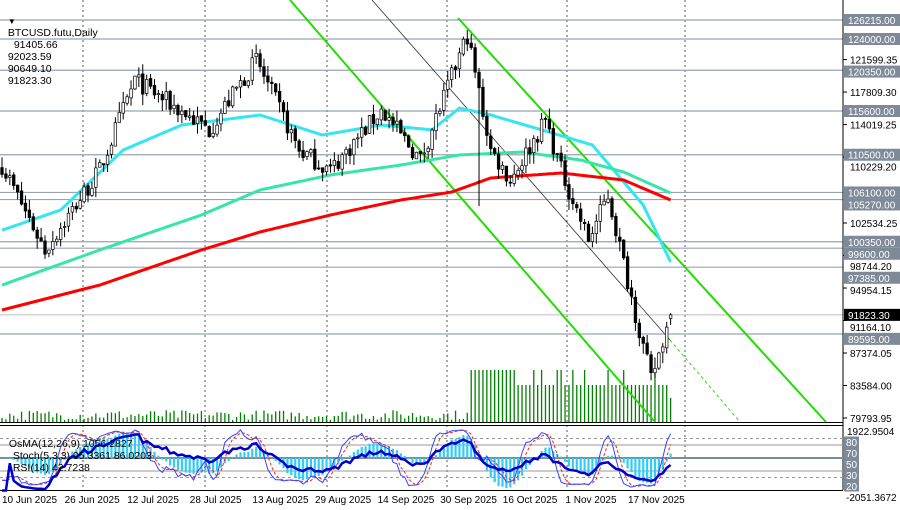 The width and height of the screenshot is (900, 510). Describe the element at coordinates (871, 112) in the screenshot. I see `price-level-label: 115600.00` at that location.